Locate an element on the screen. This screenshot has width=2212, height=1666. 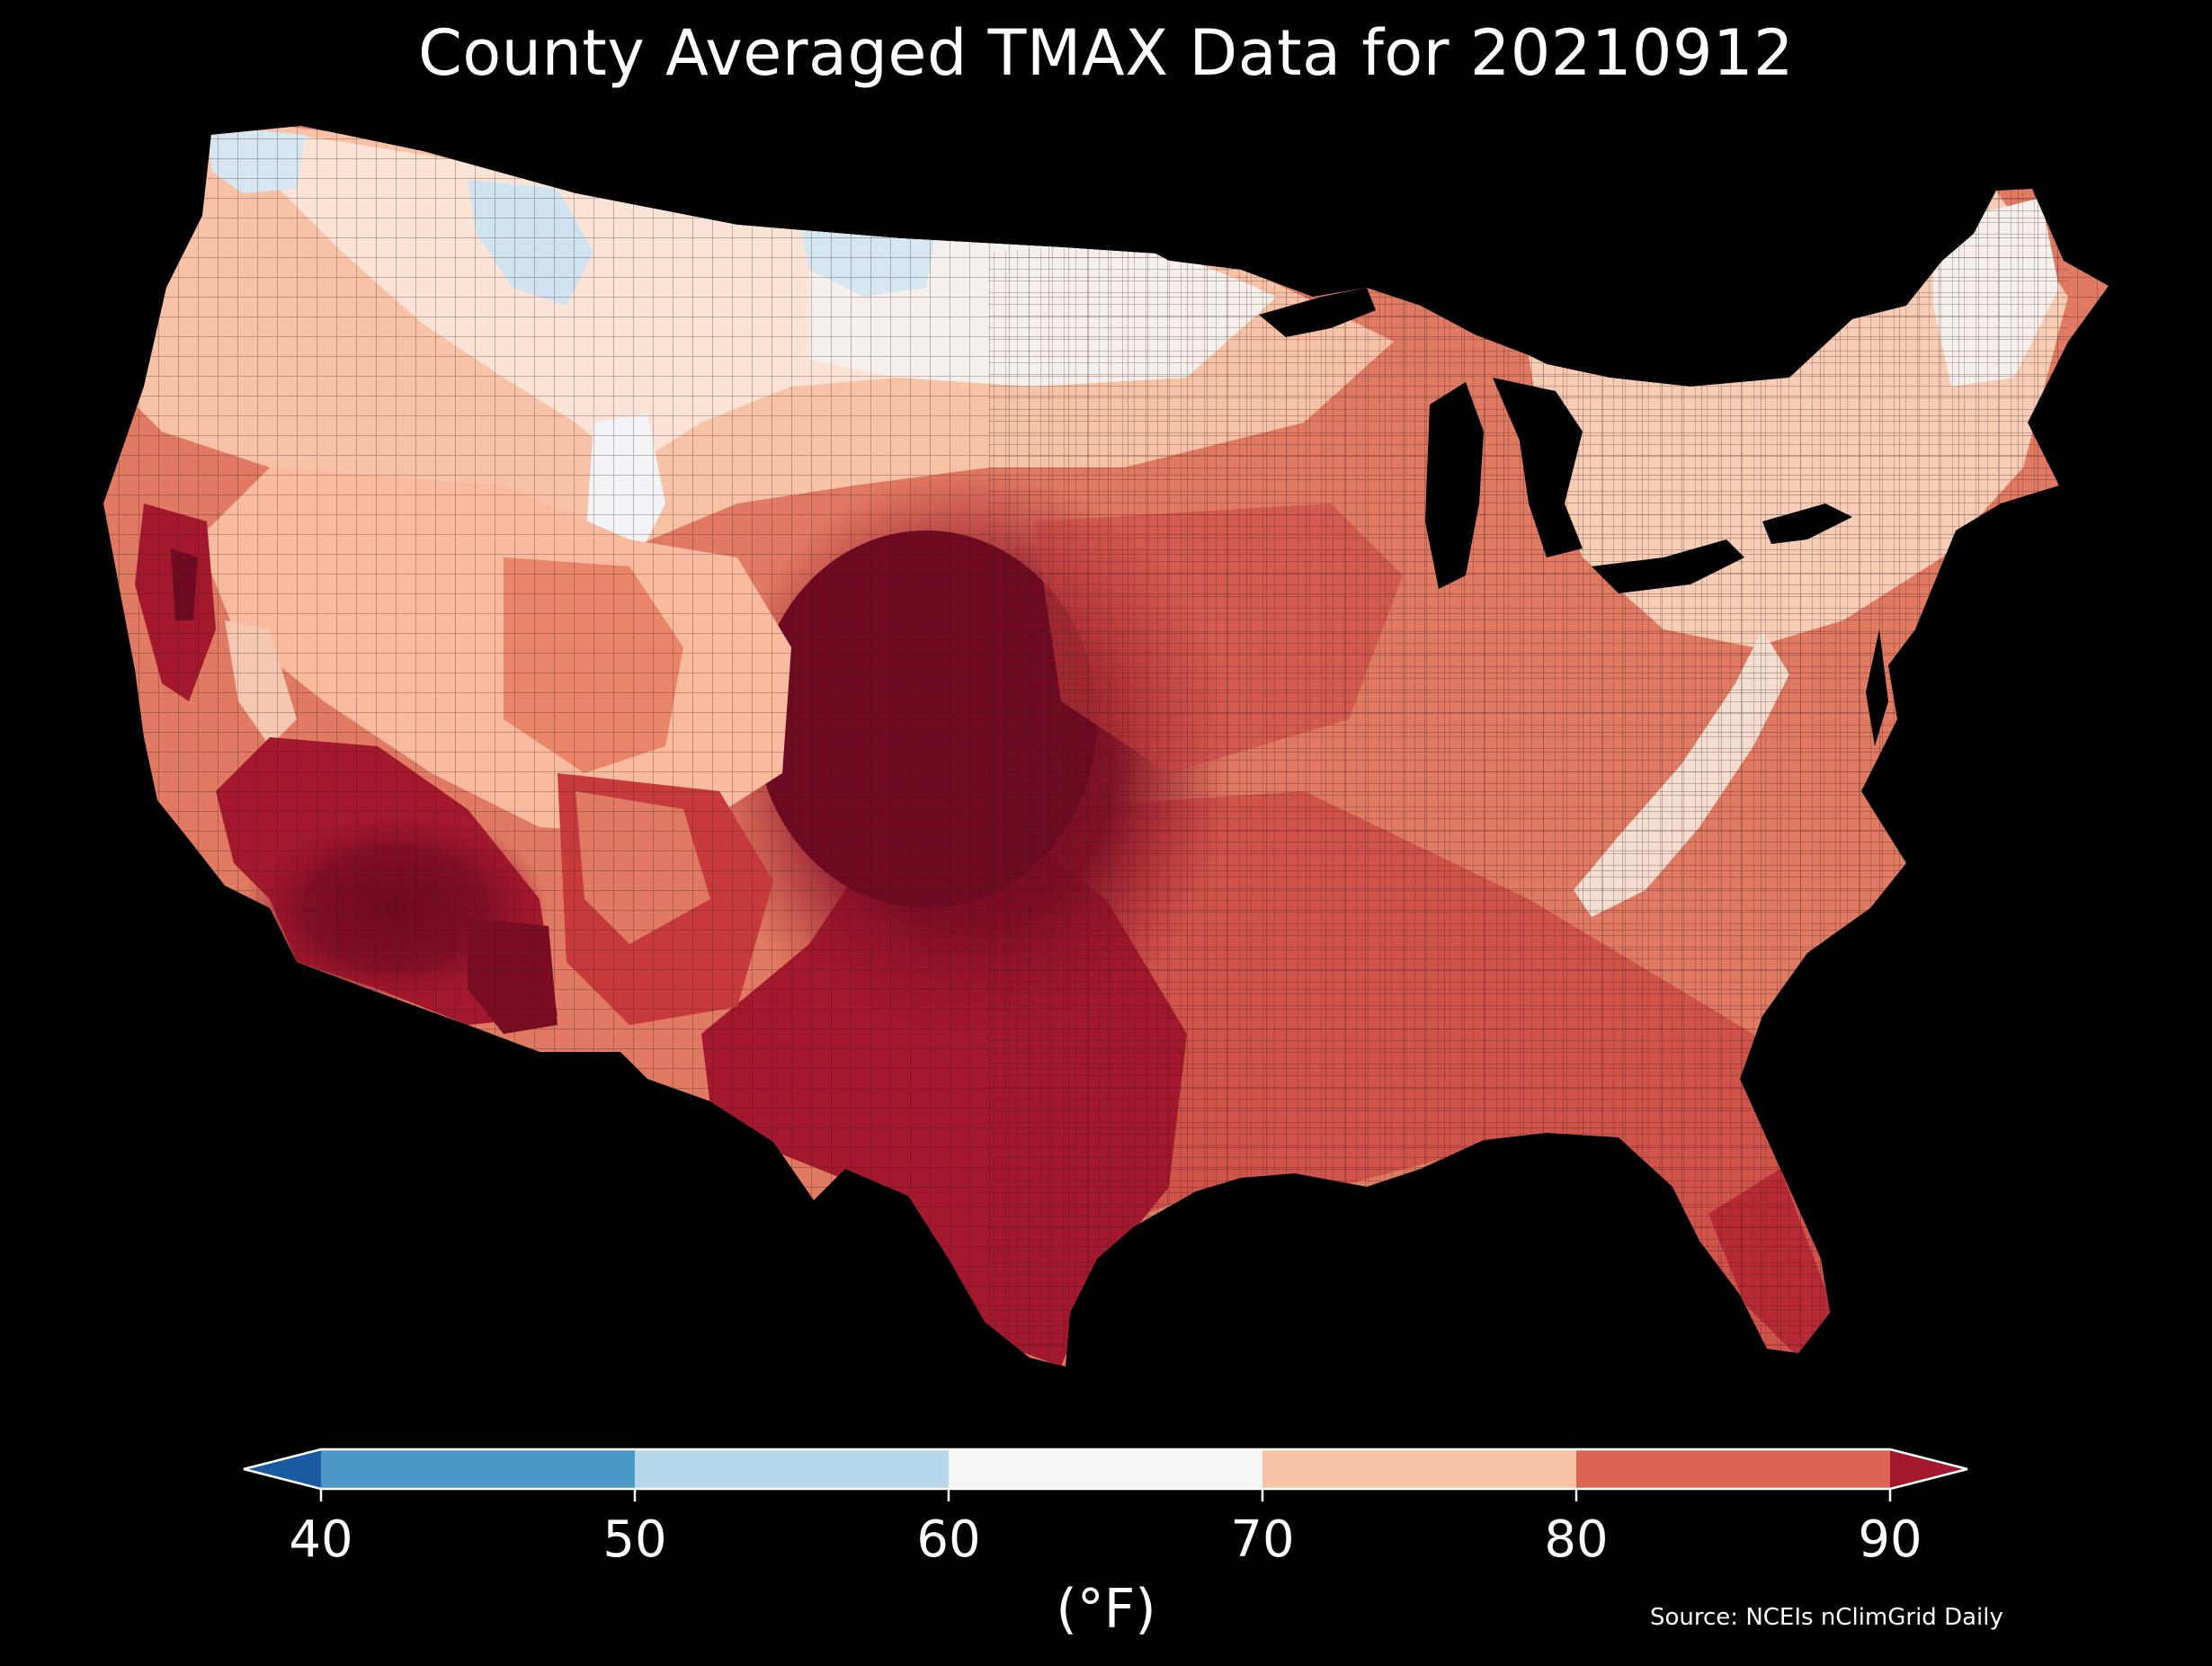
great-lakes is located at coordinates (1555, 441).